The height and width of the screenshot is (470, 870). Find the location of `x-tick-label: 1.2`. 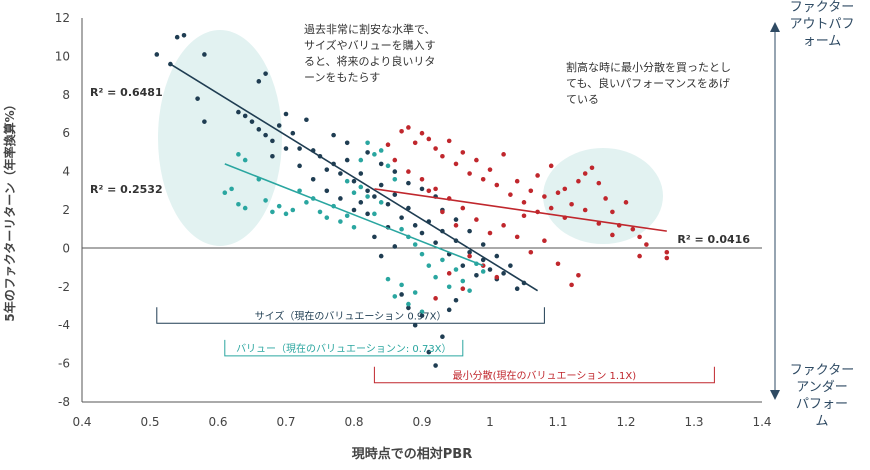

x-tick-label: 1.2 is located at coordinates (625, 422).